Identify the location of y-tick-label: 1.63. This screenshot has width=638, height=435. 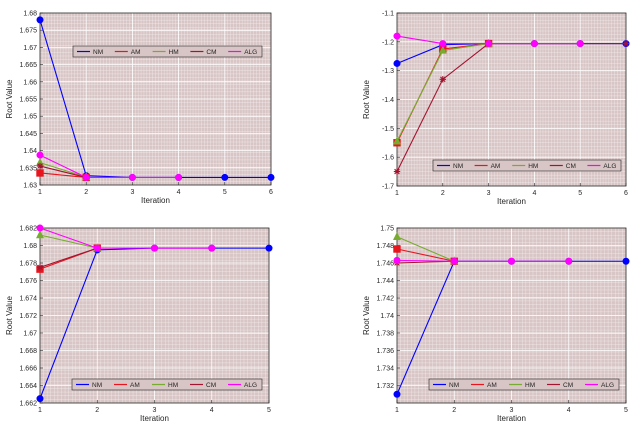
(30, 186).